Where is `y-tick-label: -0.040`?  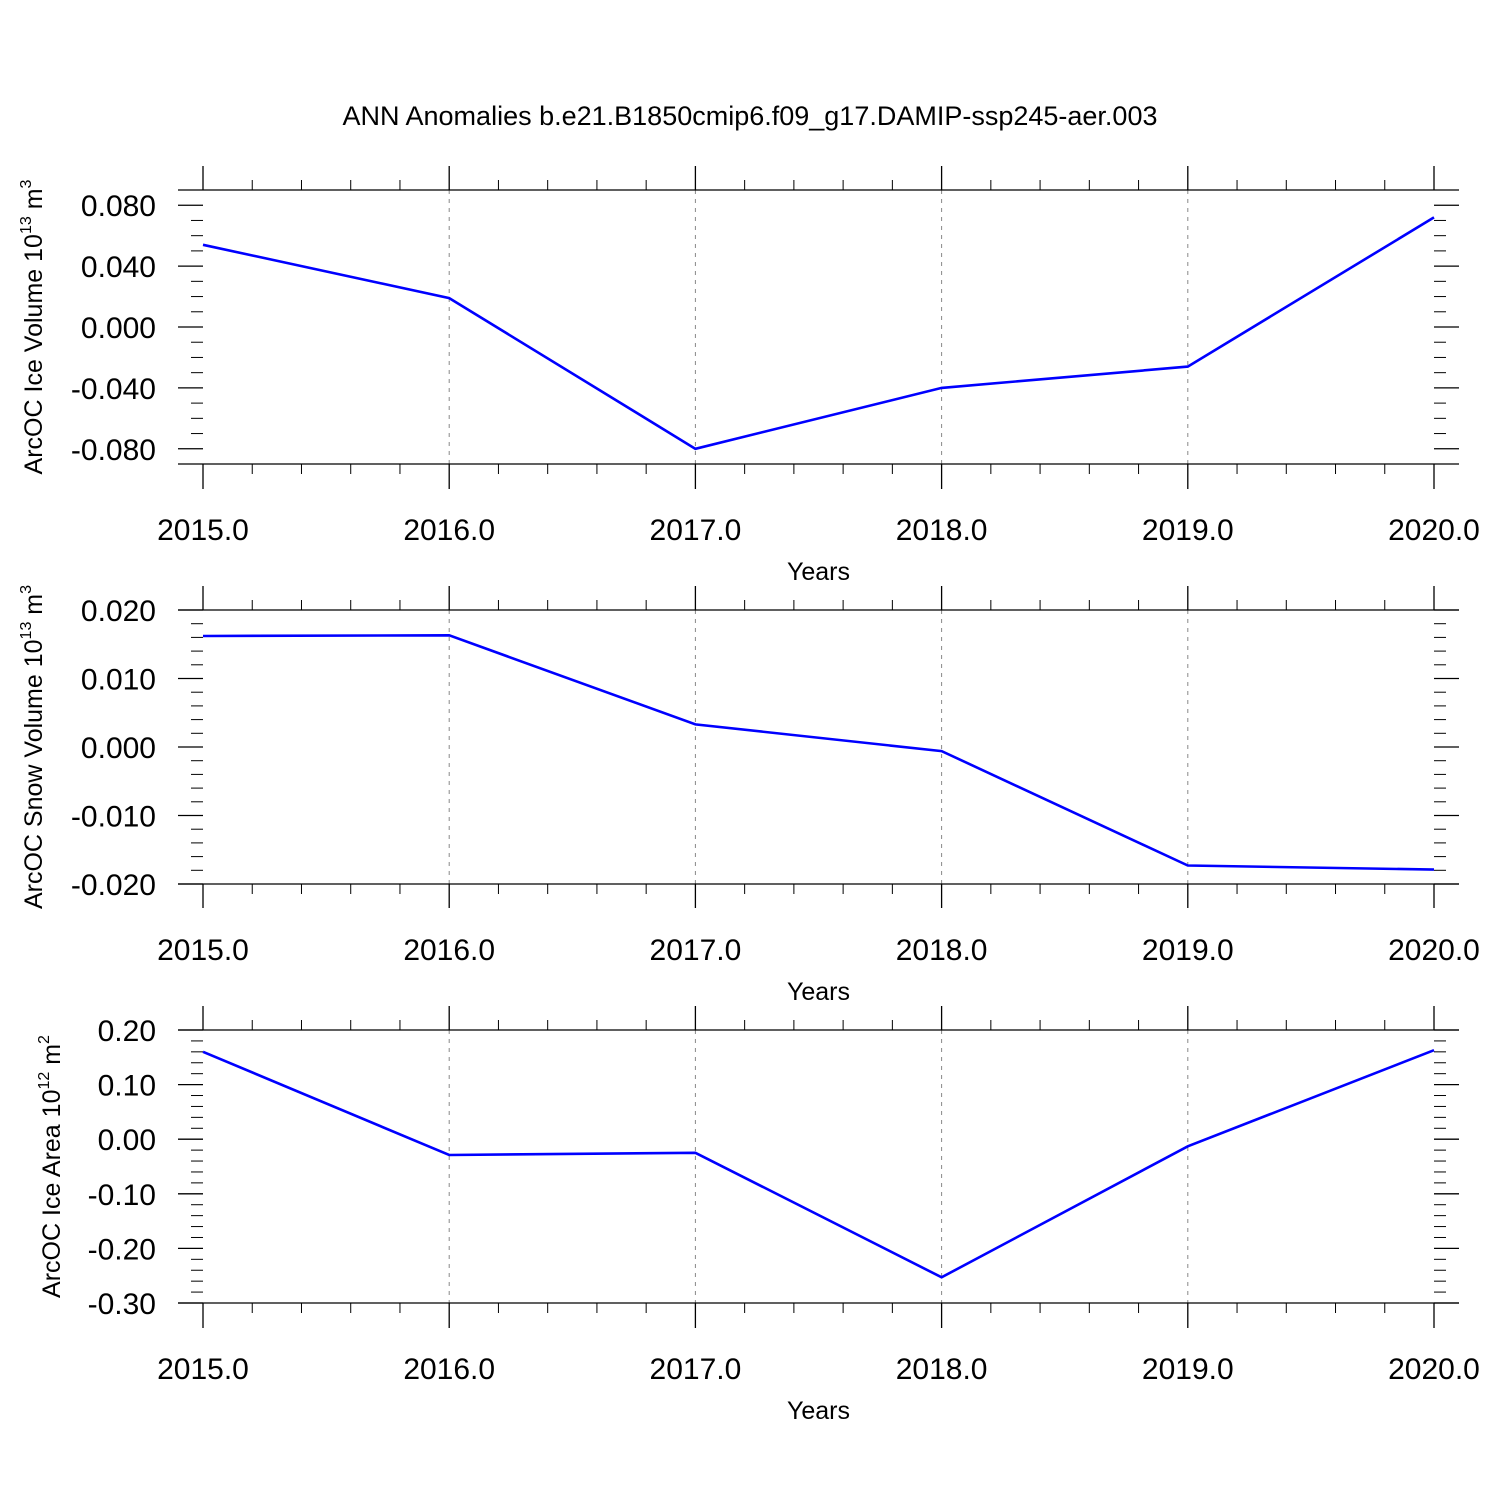
y-tick-label: -0.040 is located at coordinates (113, 389).